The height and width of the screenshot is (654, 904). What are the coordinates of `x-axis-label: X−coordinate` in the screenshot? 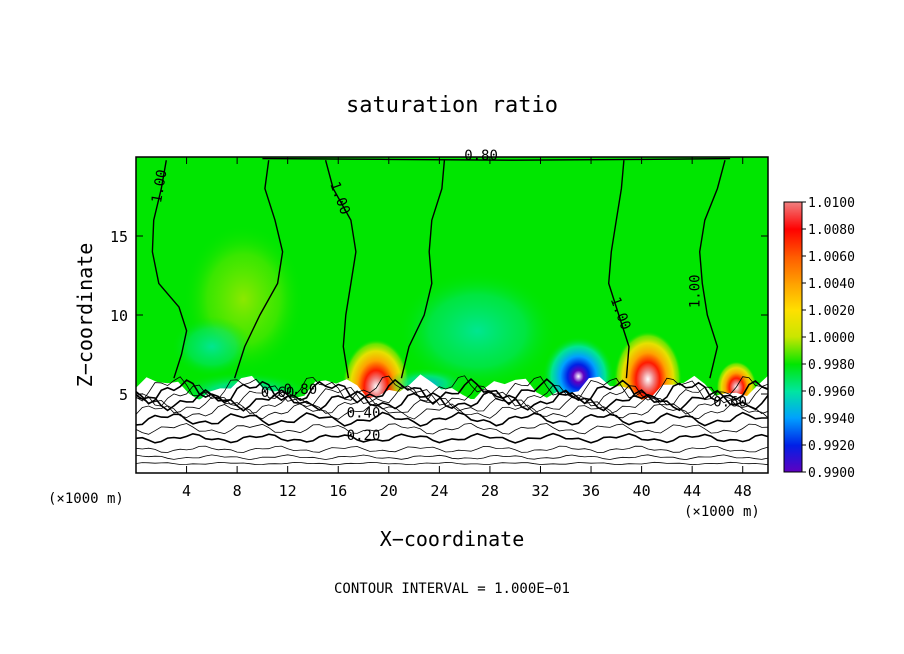 It's located at (452, 539).